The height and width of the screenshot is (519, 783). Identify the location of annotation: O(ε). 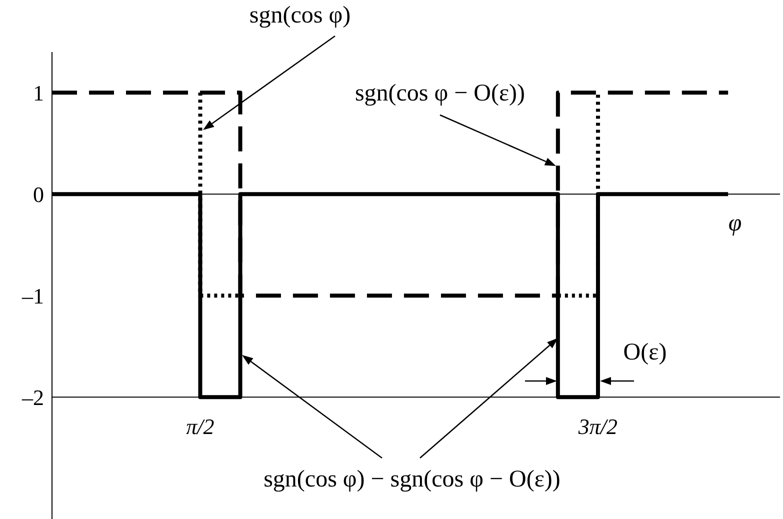
(645, 353).